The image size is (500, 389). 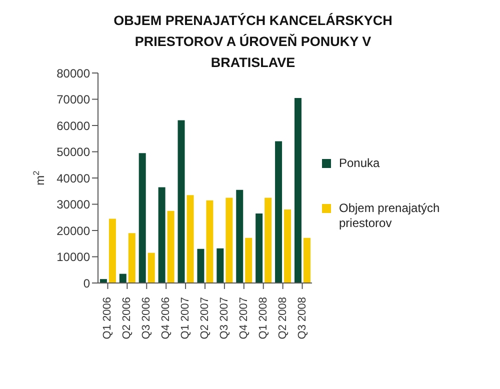 What do you see at coordinates (390, 215) in the screenshot?
I see `legend-label: Objem prenajatých priestorov` at bounding box center [390, 215].